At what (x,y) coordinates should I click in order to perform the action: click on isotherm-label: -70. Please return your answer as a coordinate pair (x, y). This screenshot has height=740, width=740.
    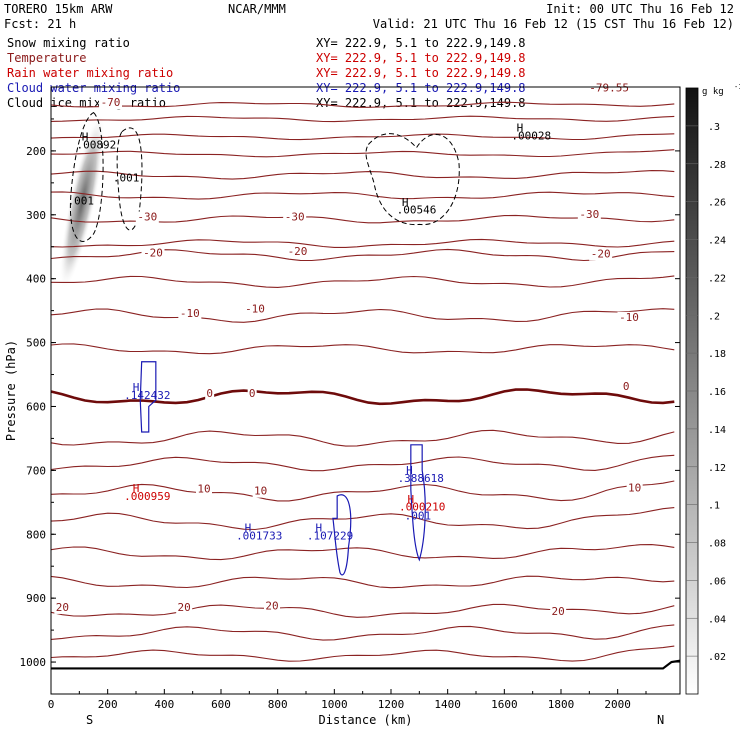
    Looking at the image, I should click on (111, 102).